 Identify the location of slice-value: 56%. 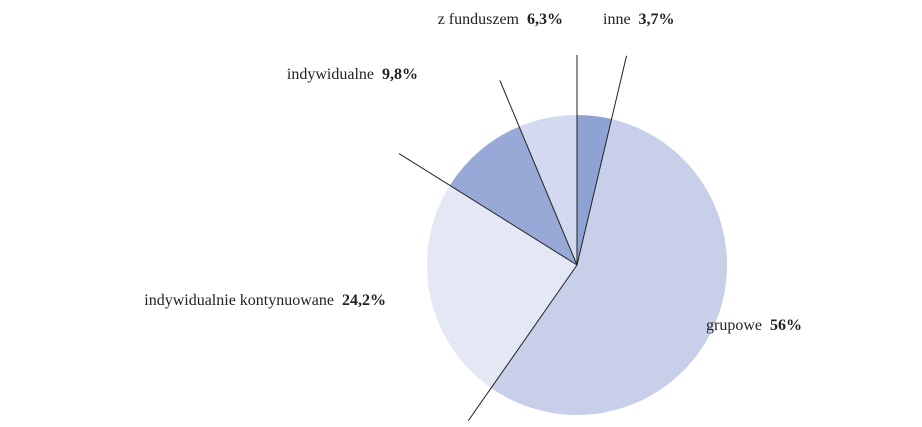
(786, 325).